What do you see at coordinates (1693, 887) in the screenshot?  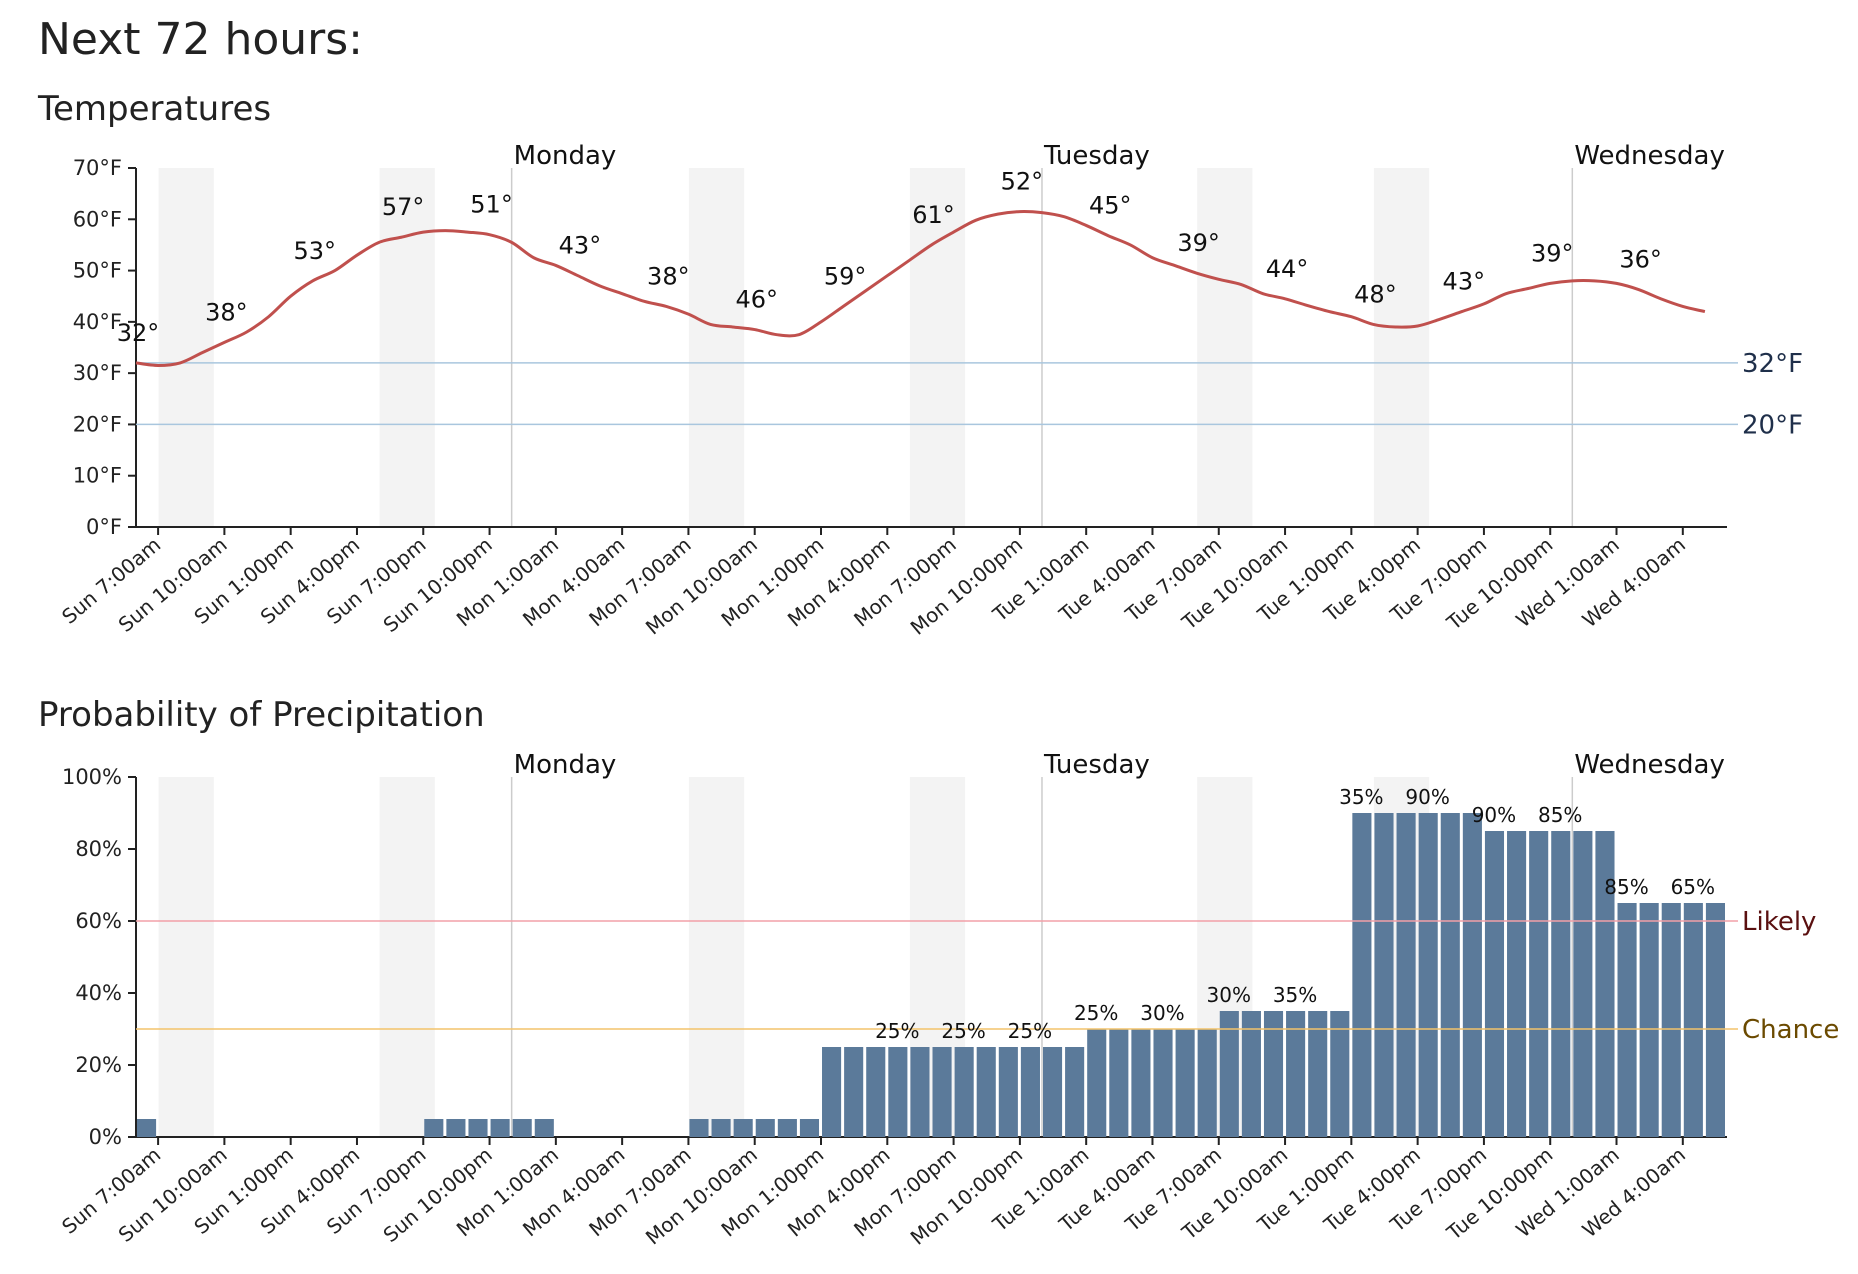 I see `precipitation-value-label: 65%` at bounding box center [1693, 887].